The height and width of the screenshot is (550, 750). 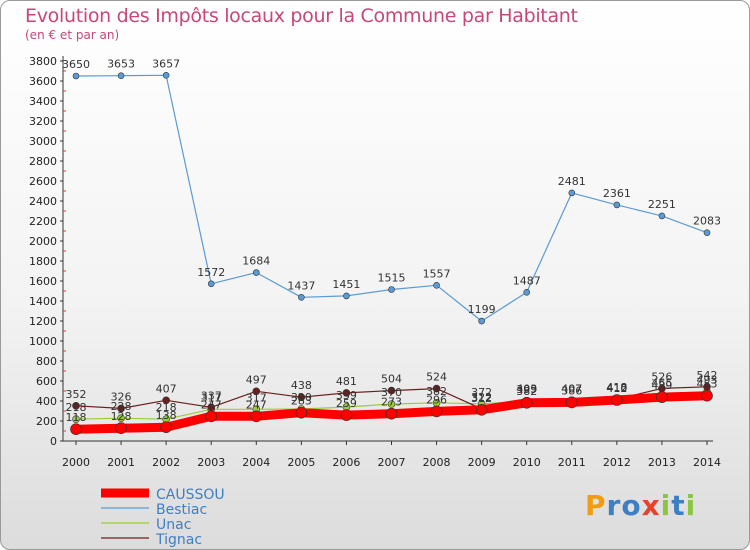 What do you see at coordinates (190, 495) in the screenshot?
I see `legend-label-caussou: CAUSSOU` at bounding box center [190, 495].